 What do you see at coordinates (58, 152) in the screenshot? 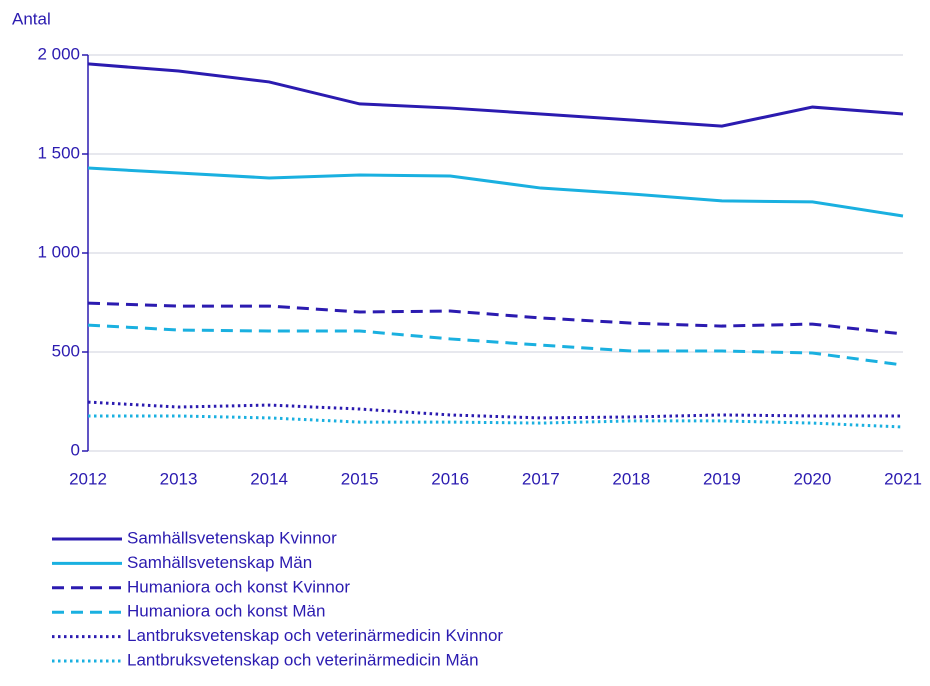
I see `y-tick-label: 1 500` at bounding box center [58, 152].